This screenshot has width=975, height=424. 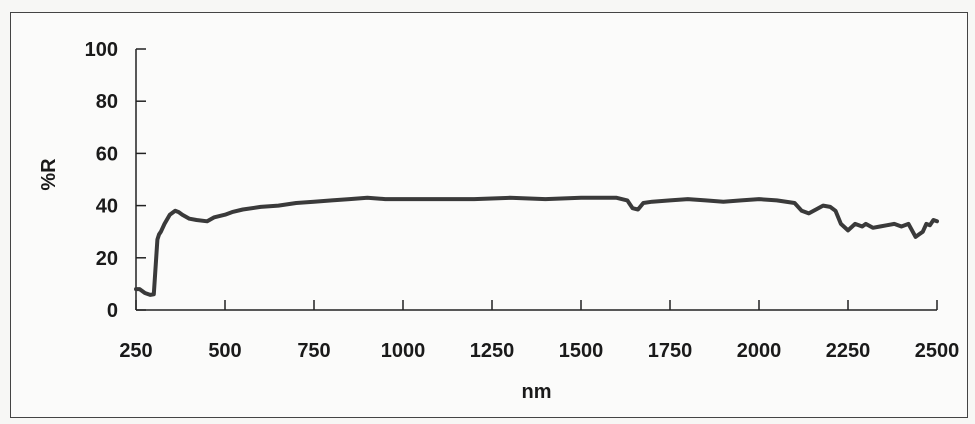 What do you see at coordinates (101, 50) in the screenshot?
I see `y-tick-label: 100` at bounding box center [101, 50].